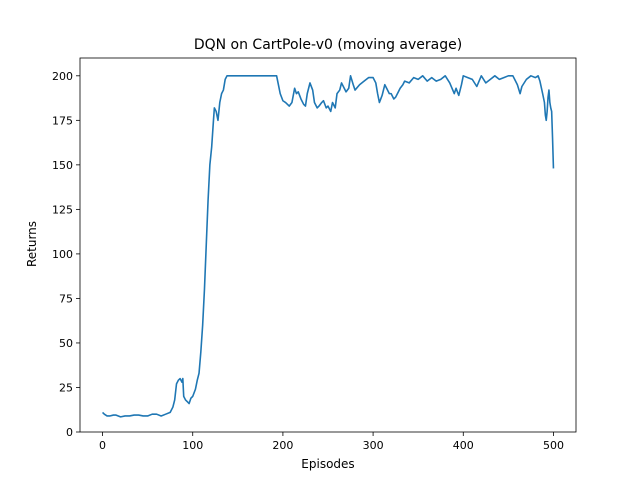 This screenshot has height=480, width=640. What do you see at coordinates (331, 442) in the screenshot?
I see `x-axis: 0 100 200 300 400 500` at bounding box center [331, 442].